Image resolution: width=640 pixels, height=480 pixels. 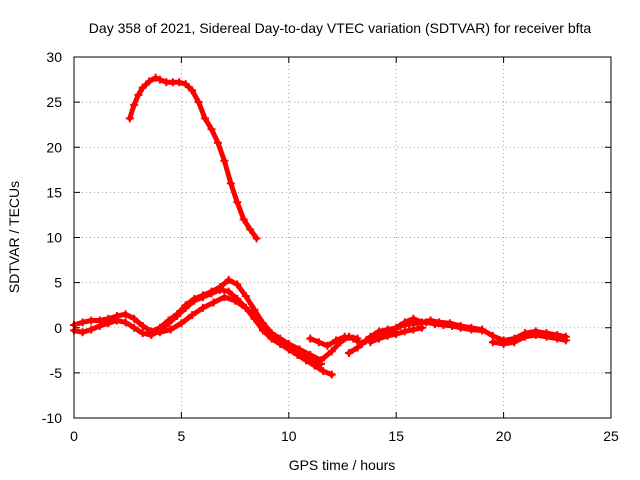 What do you see at coordinates (74, 436) in the screenshot?
I see `x-tick-label: 0` at bounding box center [74, 436].